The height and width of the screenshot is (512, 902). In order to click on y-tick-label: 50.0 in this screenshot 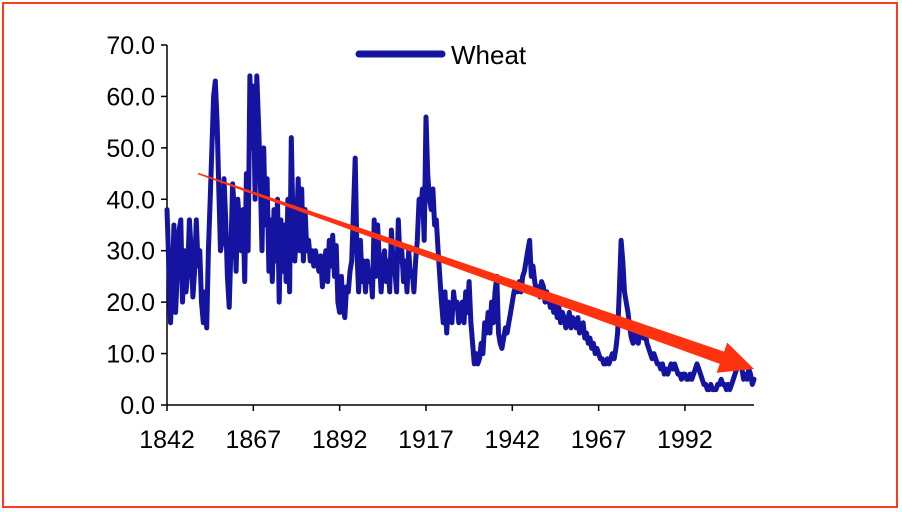, I will do `click(130, 149)`.